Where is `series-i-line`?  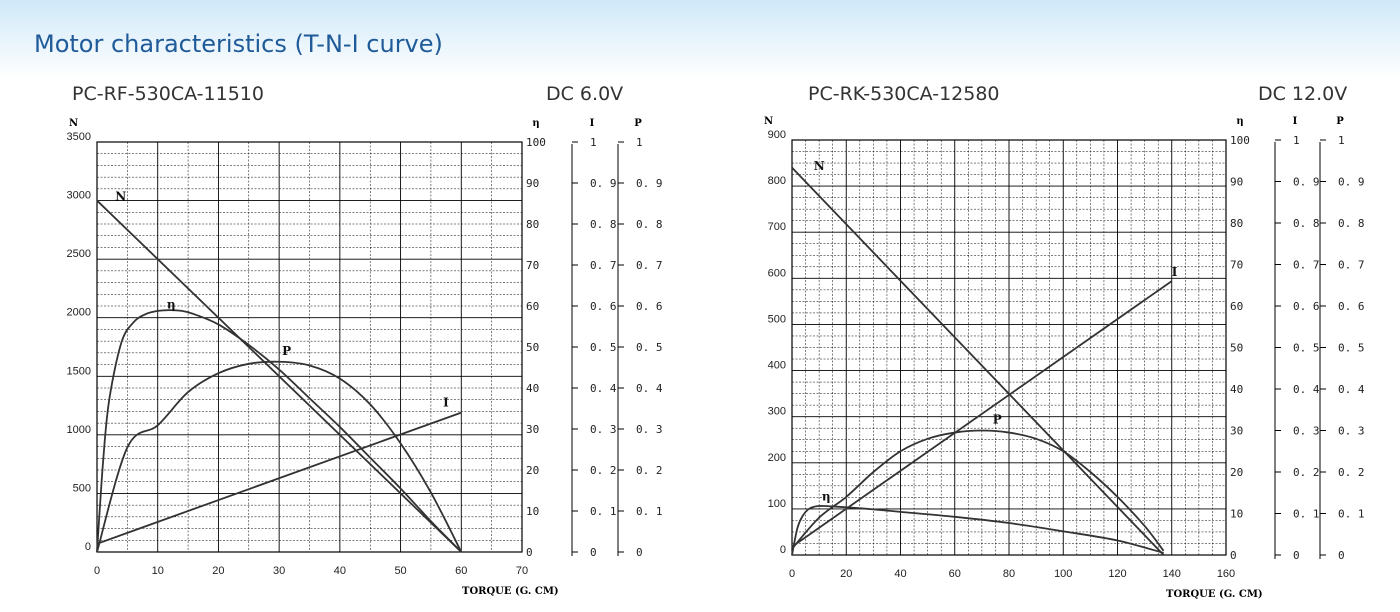 series-i-line is located at coordinates (279, 478).